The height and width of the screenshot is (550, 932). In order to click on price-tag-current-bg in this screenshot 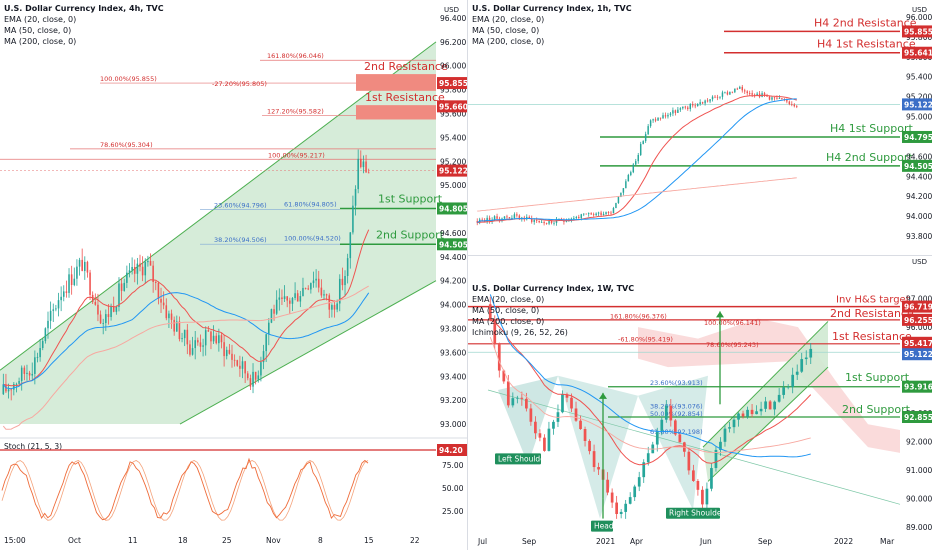, I will do `click(917, 104)`.